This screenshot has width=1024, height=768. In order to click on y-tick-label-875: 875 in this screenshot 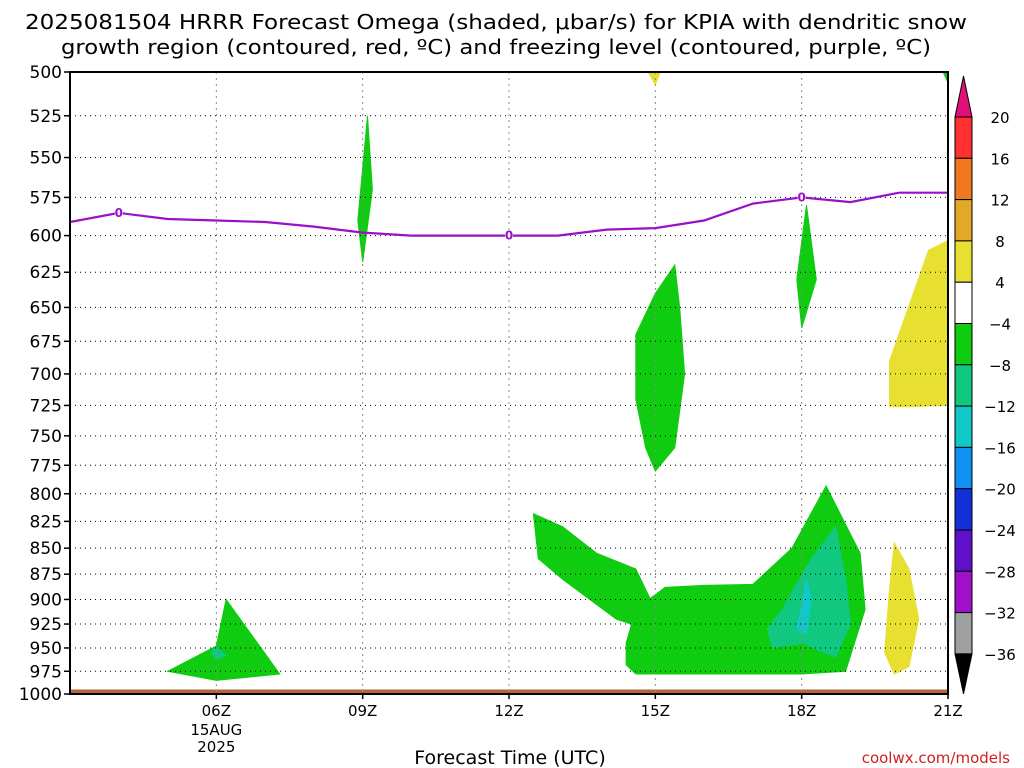, I will do `click(46, 575)`.